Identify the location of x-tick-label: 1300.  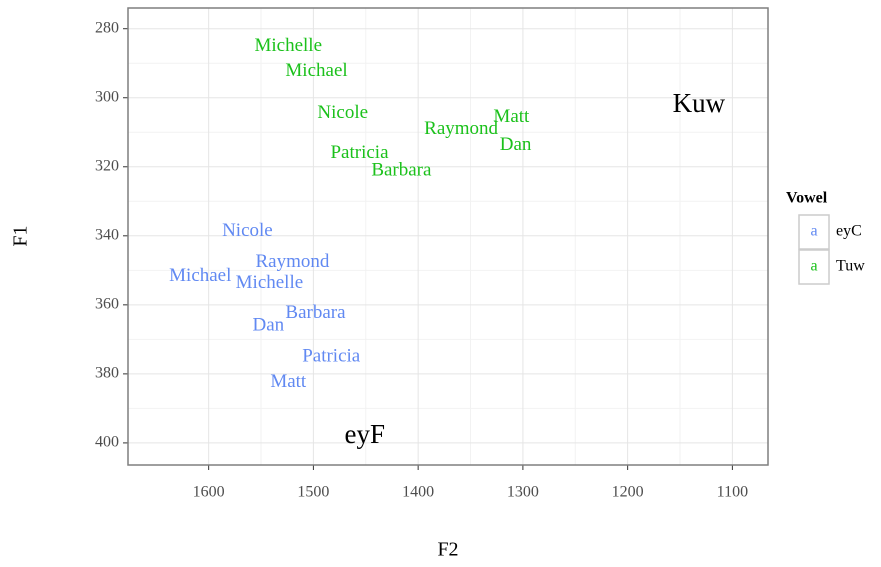
(523, 492).